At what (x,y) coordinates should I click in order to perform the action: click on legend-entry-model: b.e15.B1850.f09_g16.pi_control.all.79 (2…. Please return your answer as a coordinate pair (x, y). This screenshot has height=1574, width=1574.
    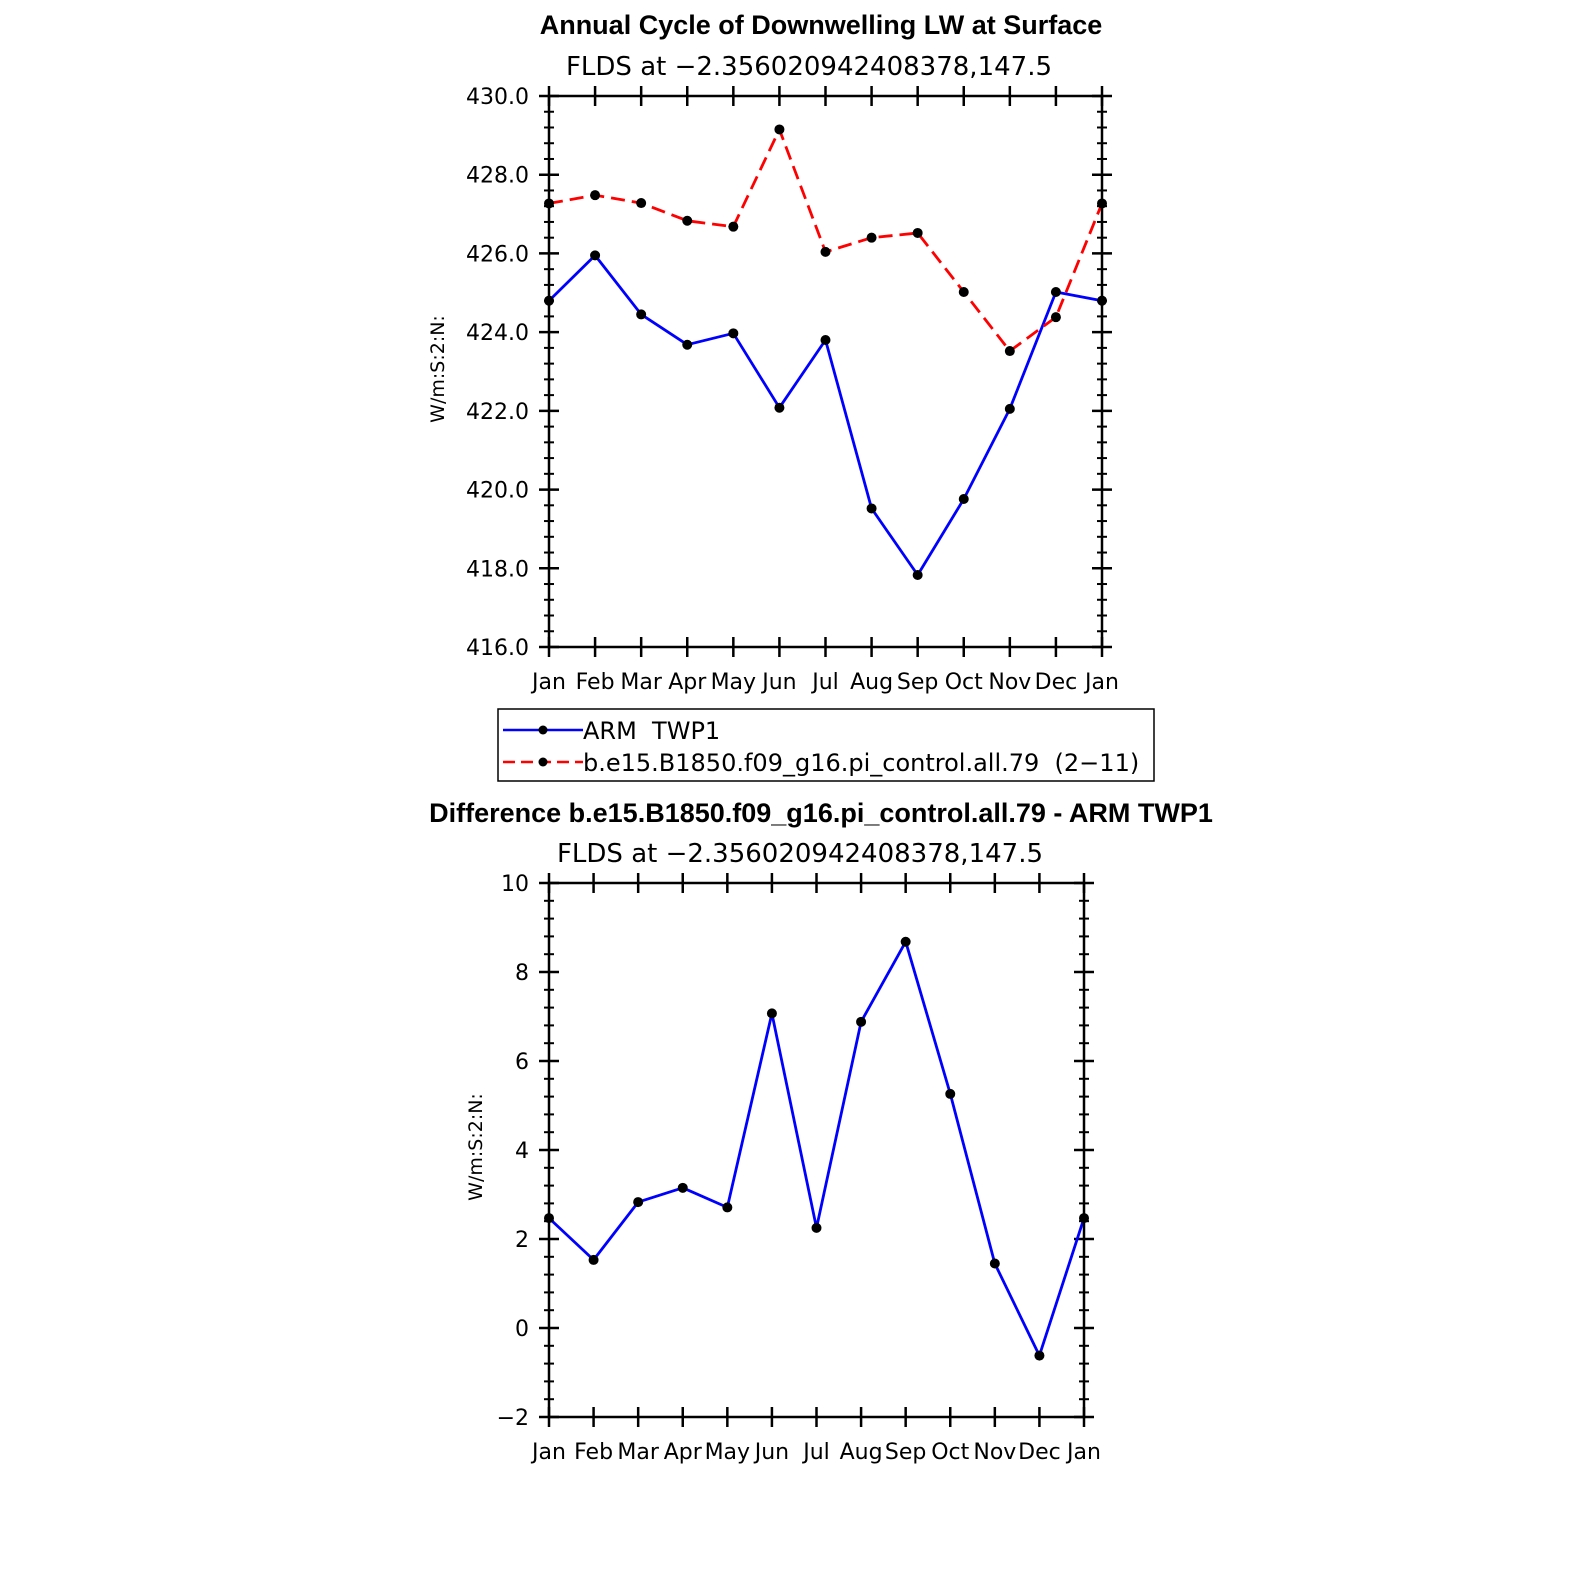
    Looking at the image, I should click on (821, 763).